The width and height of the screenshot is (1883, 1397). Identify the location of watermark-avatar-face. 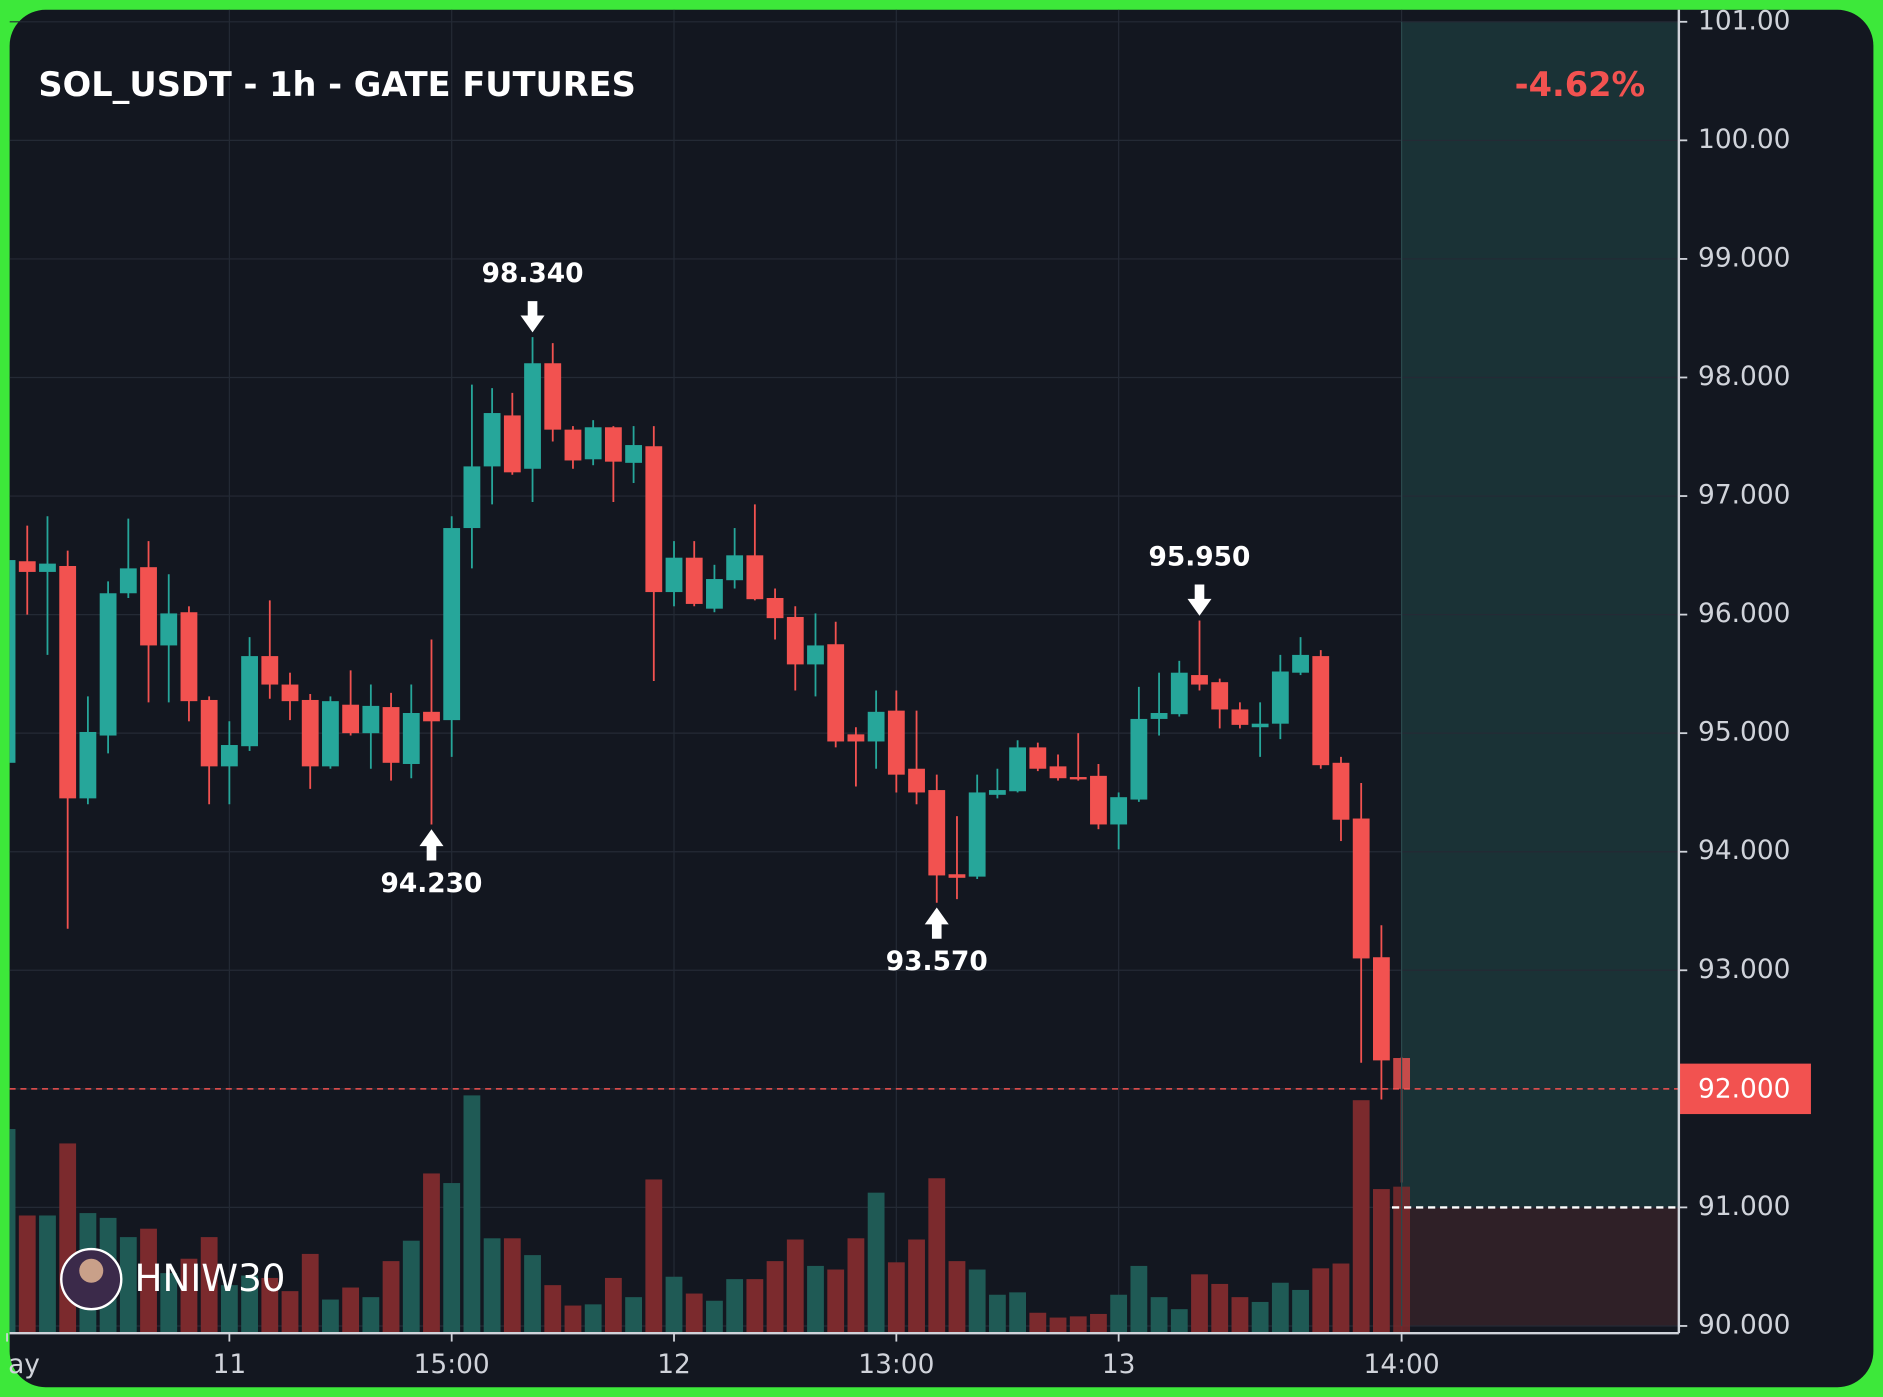
(91, 1270).